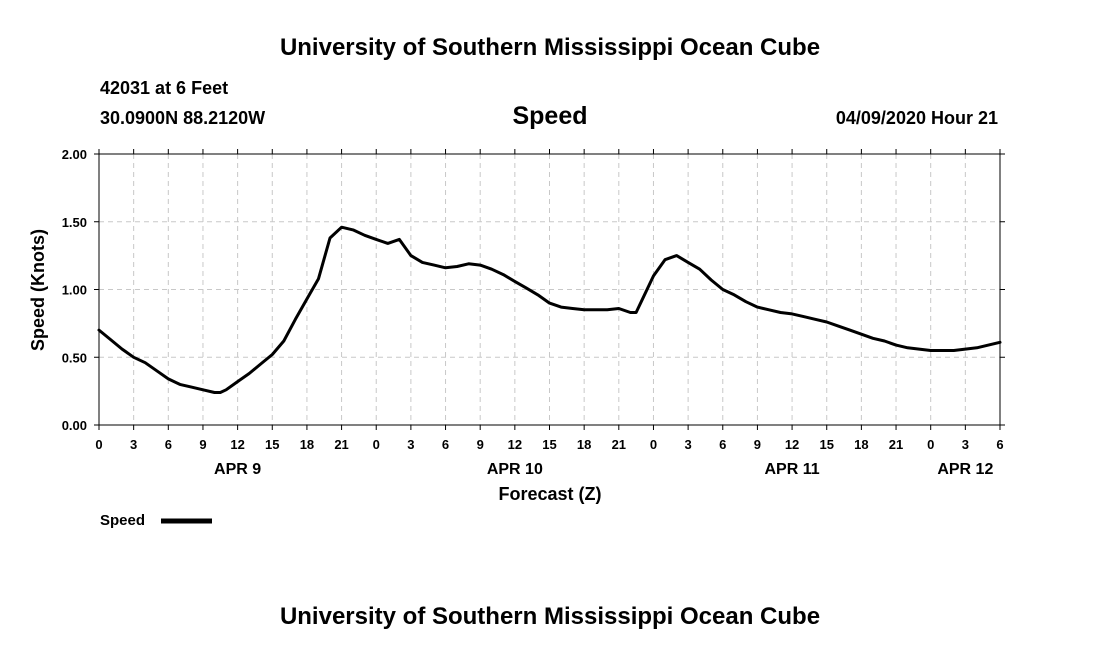 This screenshot has height=655, width=1100. I want to click on chart-title: Speed, so click(549, 116).